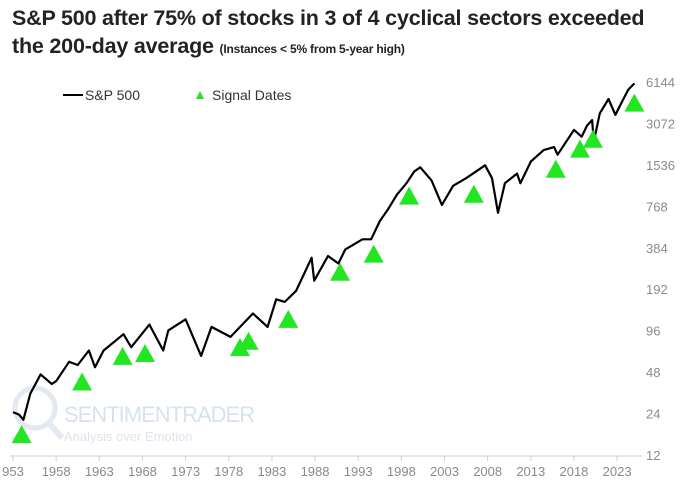 The width and height of the screenshot is (680, 480). I want to click on x-tick-label: 2018, so click(573, 471).